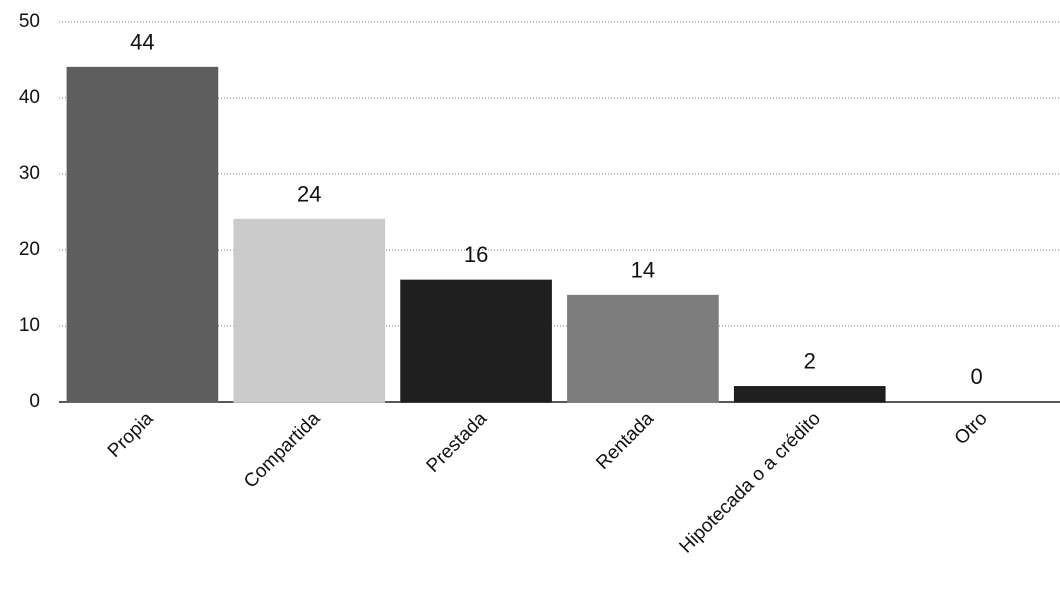 The height and width of the screenshot is (592, 1060). Describe the element at coordinates (643, 269) in the screenshot. I see `data-label: 14` at that location.